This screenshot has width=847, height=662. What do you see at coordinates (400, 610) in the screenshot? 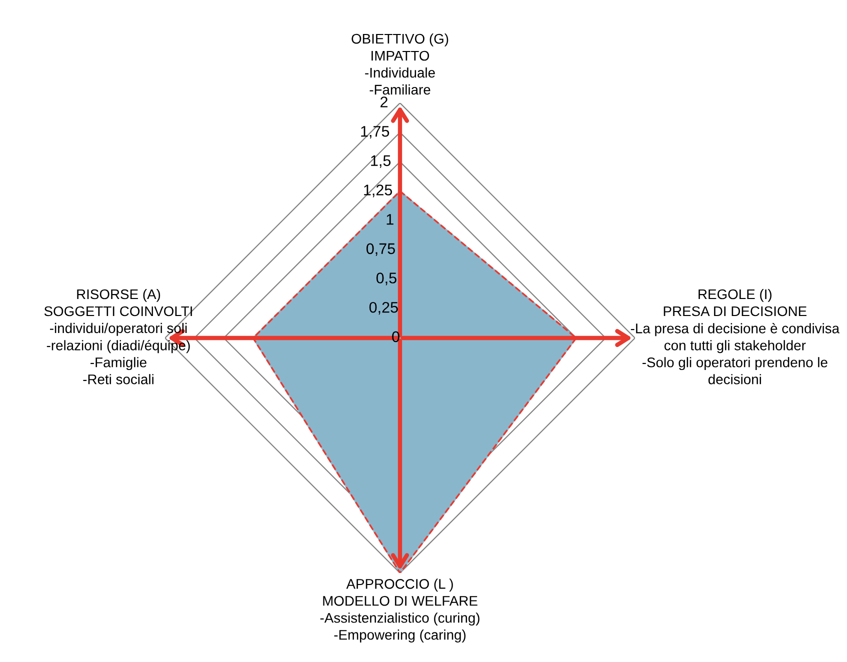
I see `spoke-label: APPROCCIO (L ) MODELLO DI WELFARE -Assistenzialistico (curing) -Empowering (caring)` at bounding box center [400, 610].